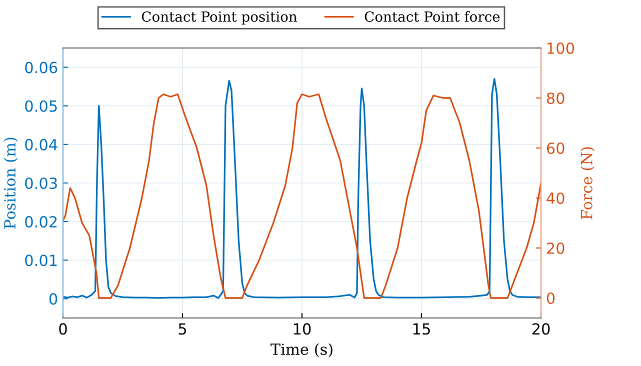 This screenshot has height=366, width=641. I want to click on y2-tick-label: 40, so click(555, 198).